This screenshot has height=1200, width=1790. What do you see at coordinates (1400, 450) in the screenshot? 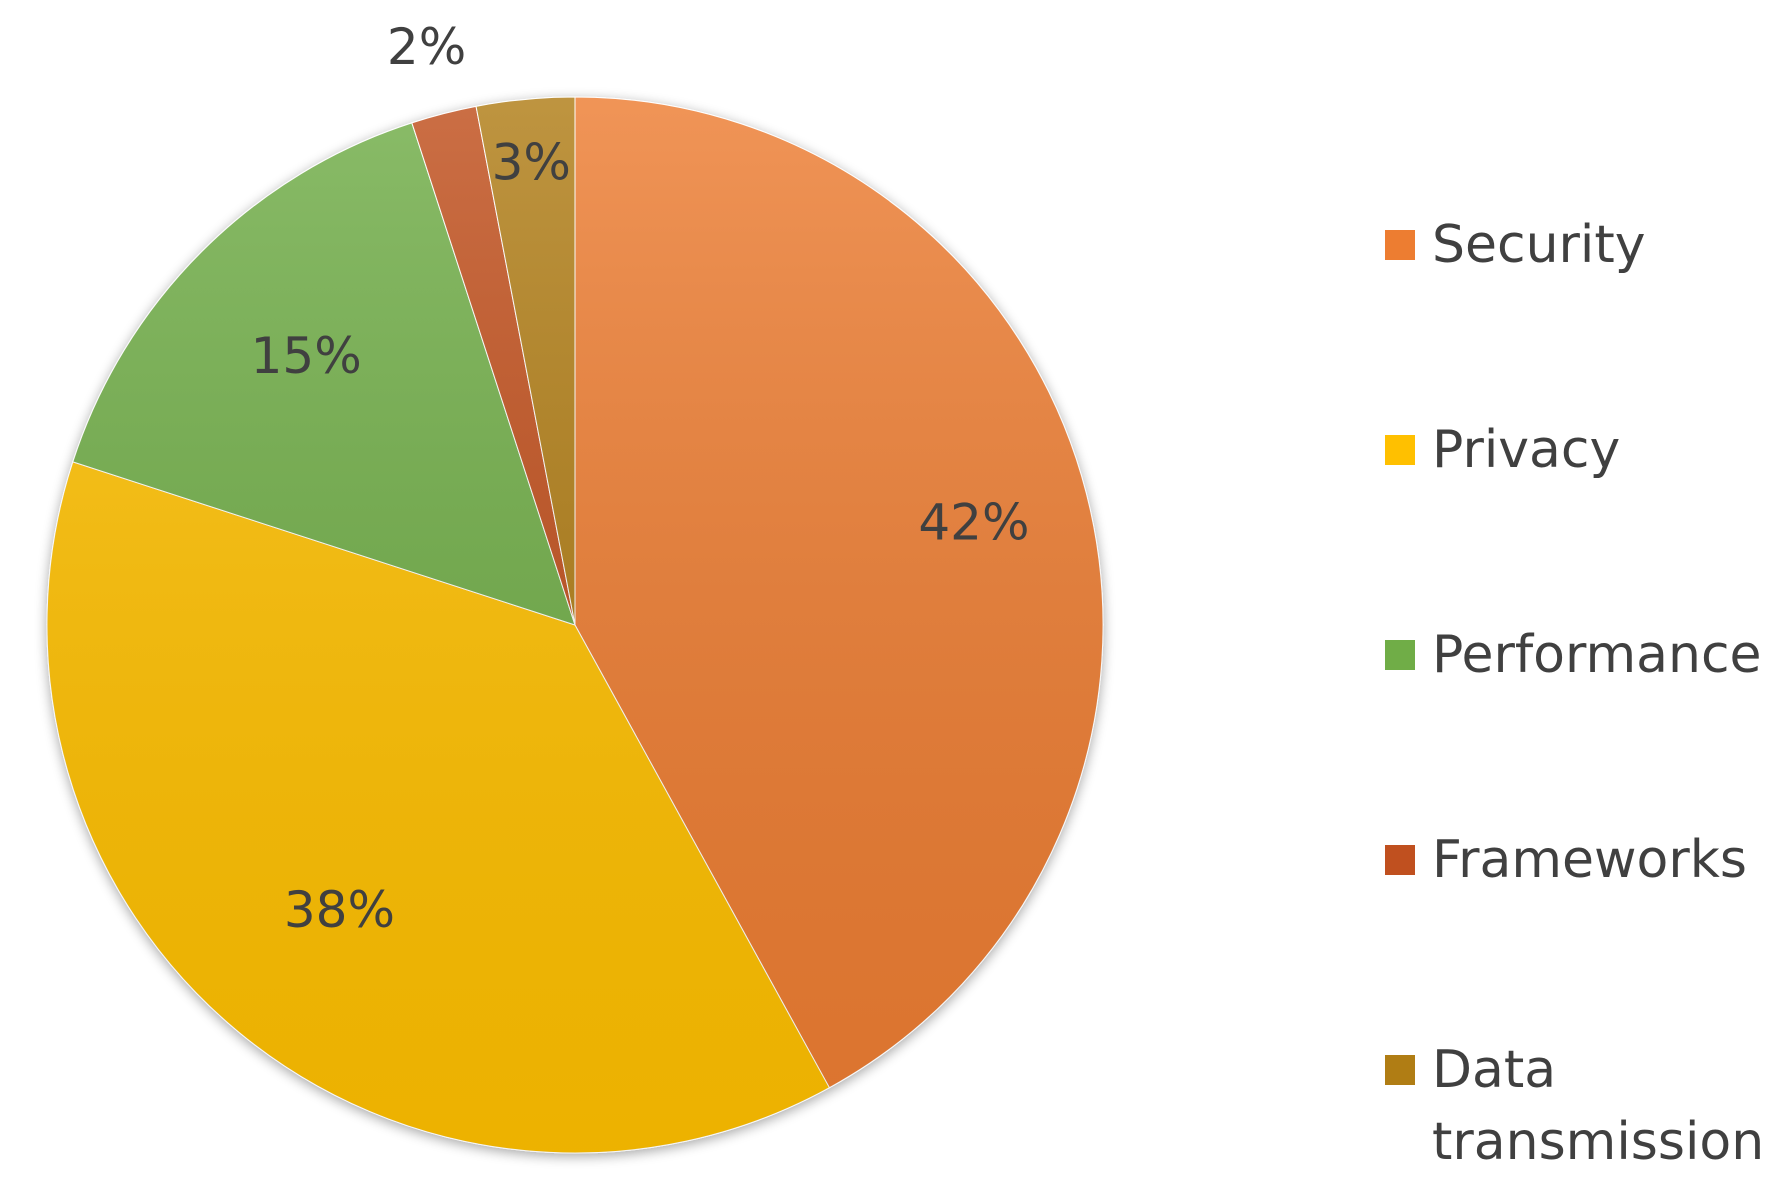
I see `legend-swatch-privacy` at bounding box center [1400, 450].